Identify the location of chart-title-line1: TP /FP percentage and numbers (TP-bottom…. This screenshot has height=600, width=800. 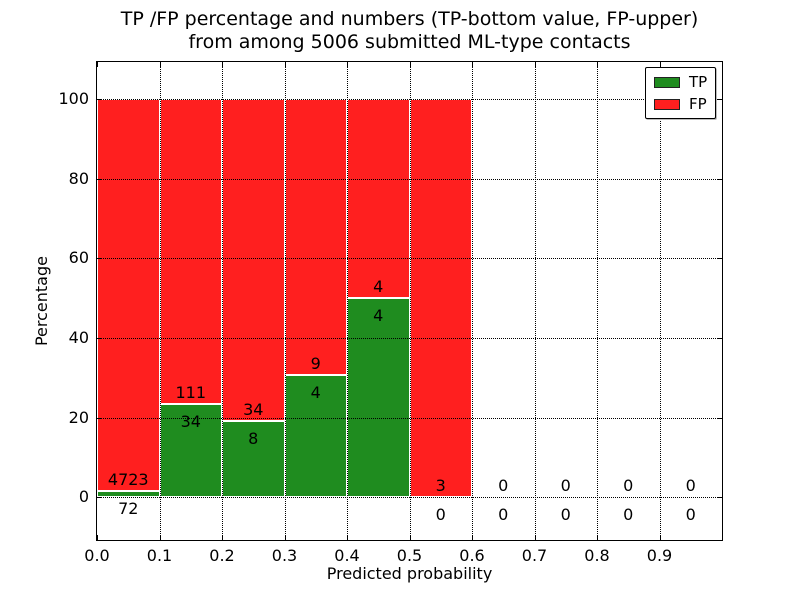
(409, 19).